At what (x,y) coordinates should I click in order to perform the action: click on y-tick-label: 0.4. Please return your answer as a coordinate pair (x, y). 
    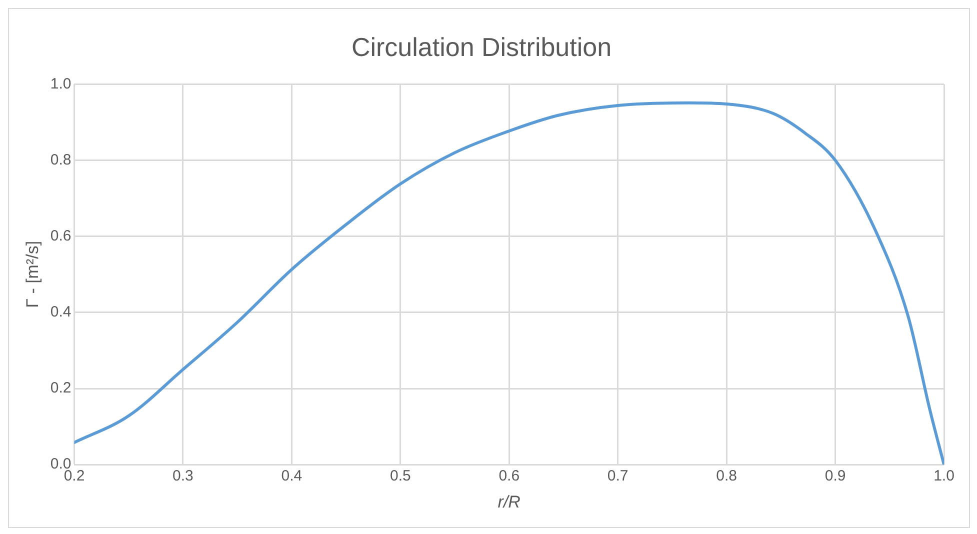
    Looking at the image, I should click on (61, 312).